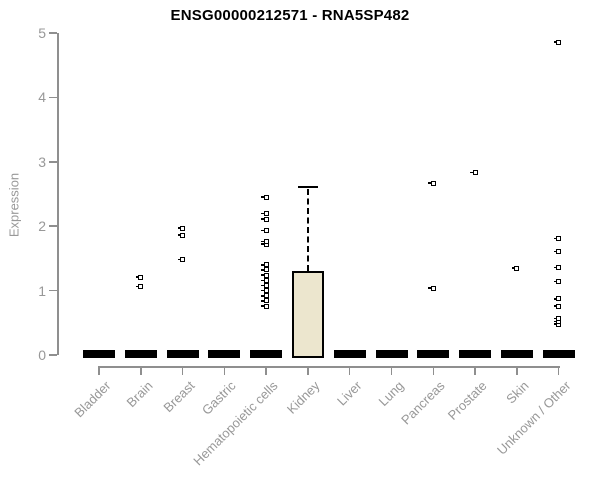 The width and height of the screenshot is (600, 500). Describe the element at coordinates (42, 355) in the screenshot. I see `y-tick-label: 0` at that location.